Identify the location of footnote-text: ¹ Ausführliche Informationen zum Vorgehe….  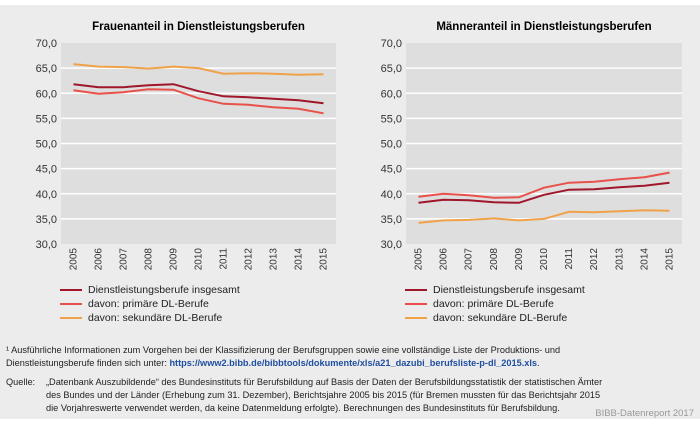
(283, 356).